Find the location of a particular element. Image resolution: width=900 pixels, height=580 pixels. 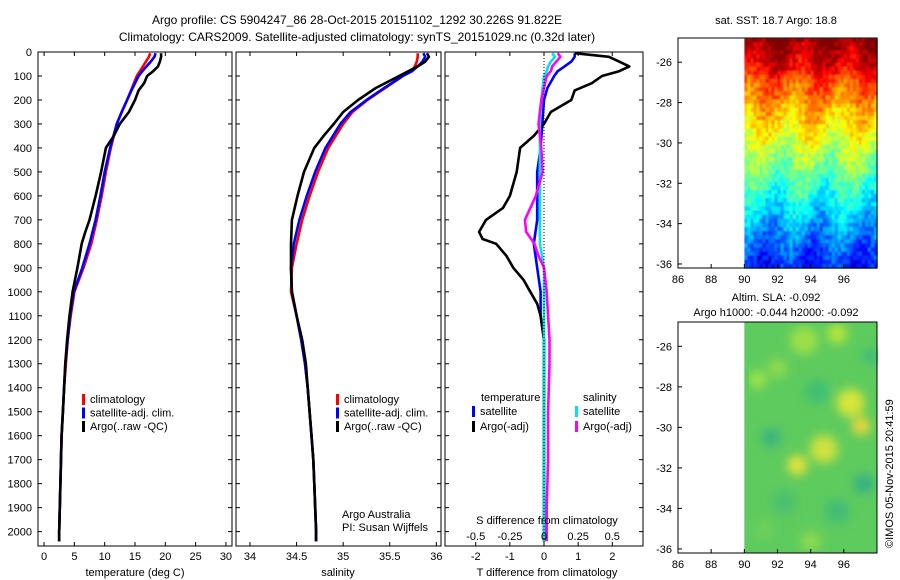

sla-blob is located at coordinates (784, 502).